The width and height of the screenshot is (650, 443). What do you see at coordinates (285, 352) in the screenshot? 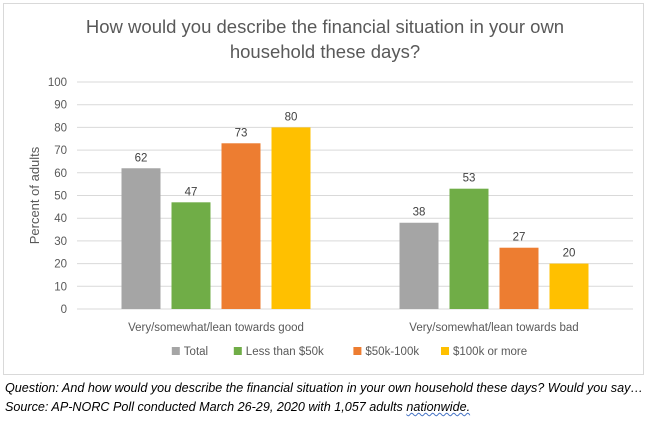
I see `legend-label: Less than $50k` at bounding box center [285, 352].